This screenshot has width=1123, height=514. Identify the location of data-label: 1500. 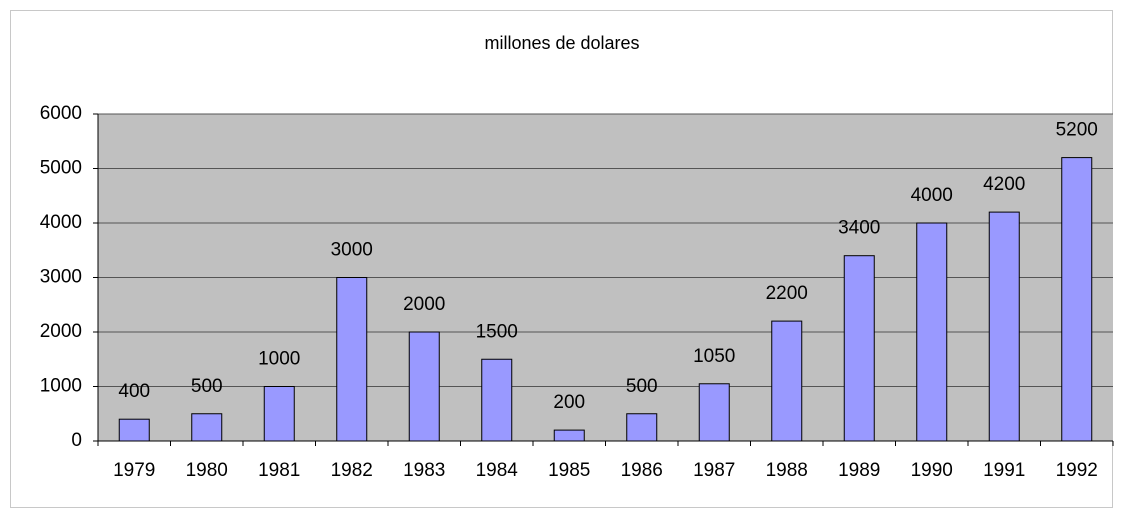
(497, 331).